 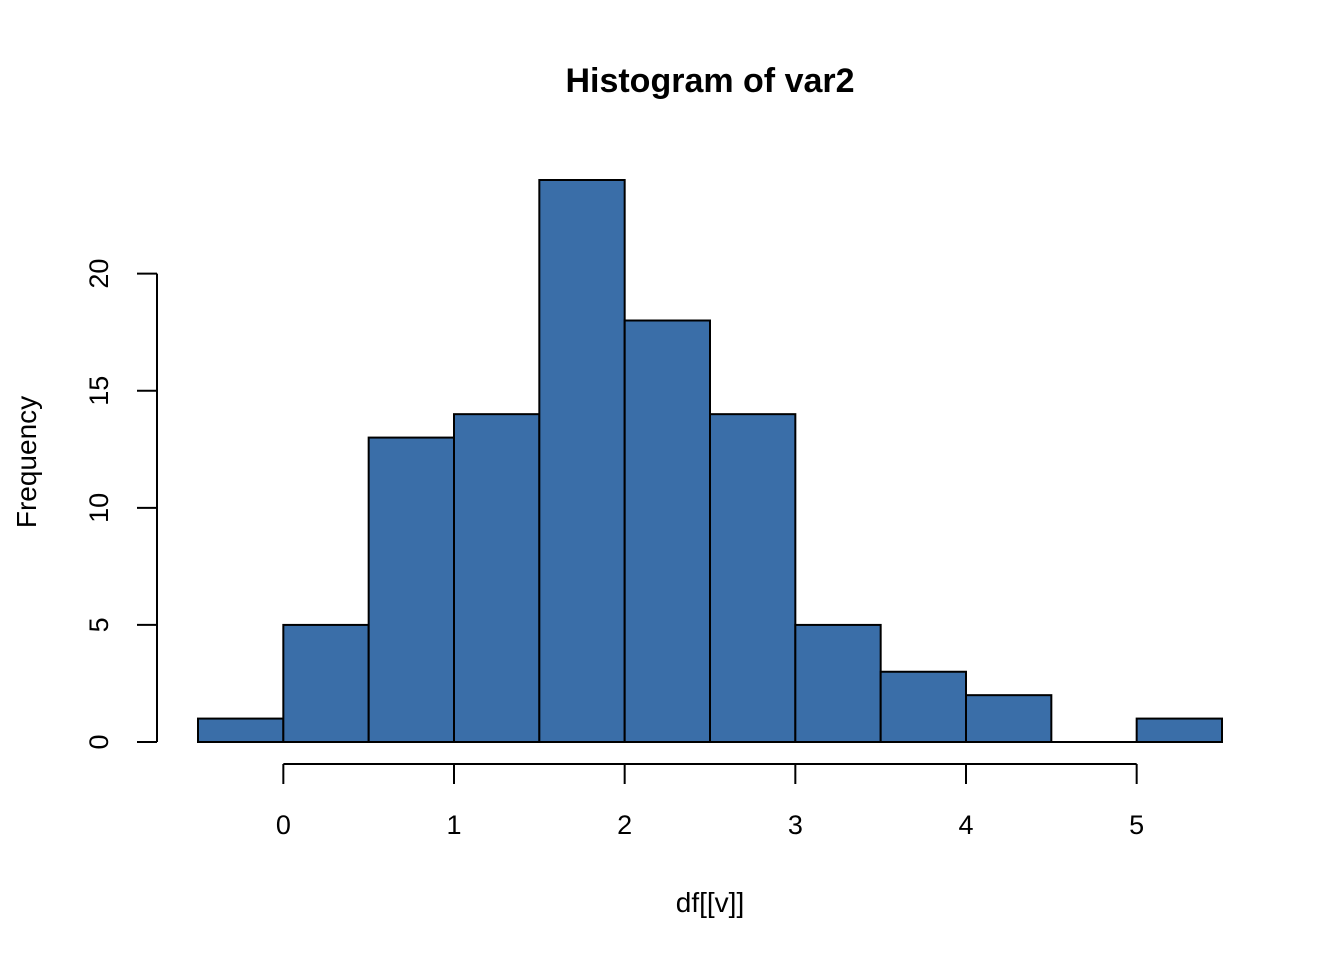 What do you see at coordinates (453, 825) in the screenshot?
I see `x-tick-label: 1` at bounding box center [453, 825].